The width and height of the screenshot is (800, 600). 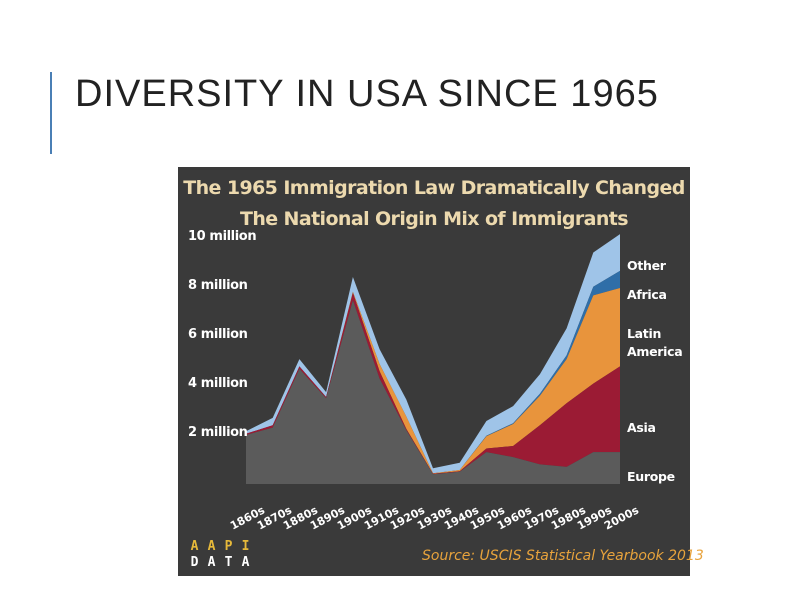 I want to click on title-accent-bar, so click(x=51, y=113).